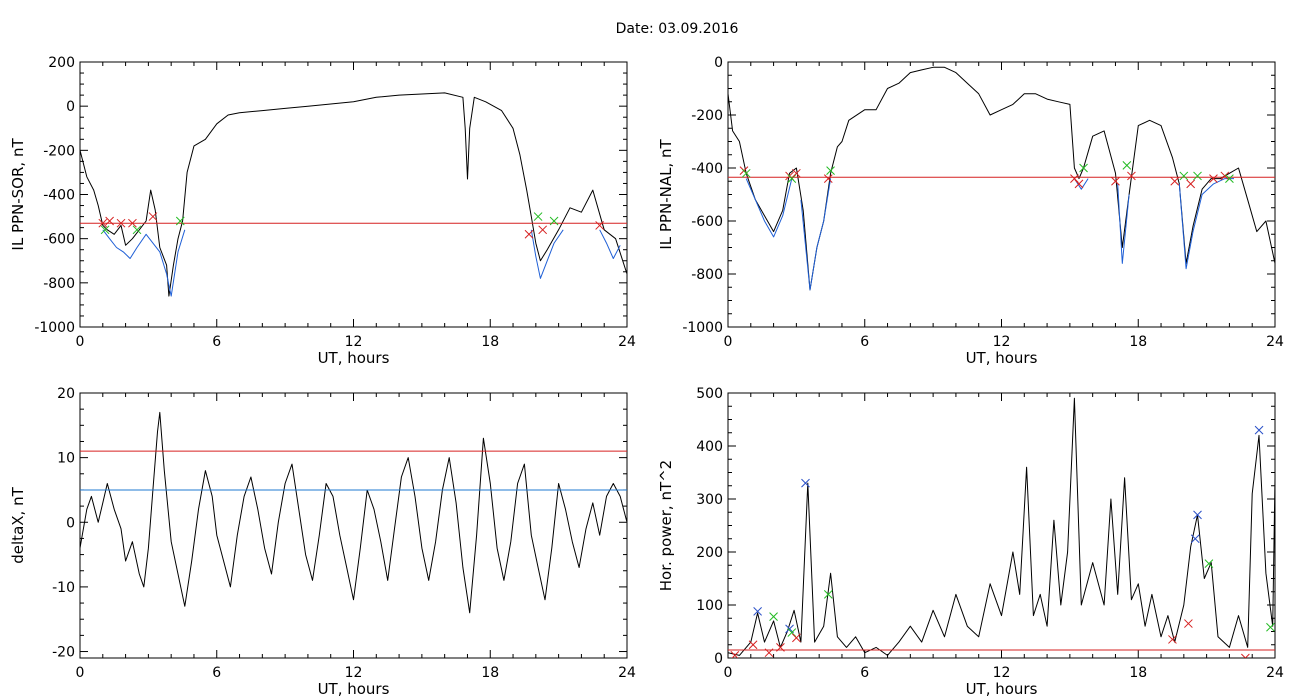 The height and width of the screenshot is (700, 1300). I want to click on y-tick-label: -20, so click(63, 653).